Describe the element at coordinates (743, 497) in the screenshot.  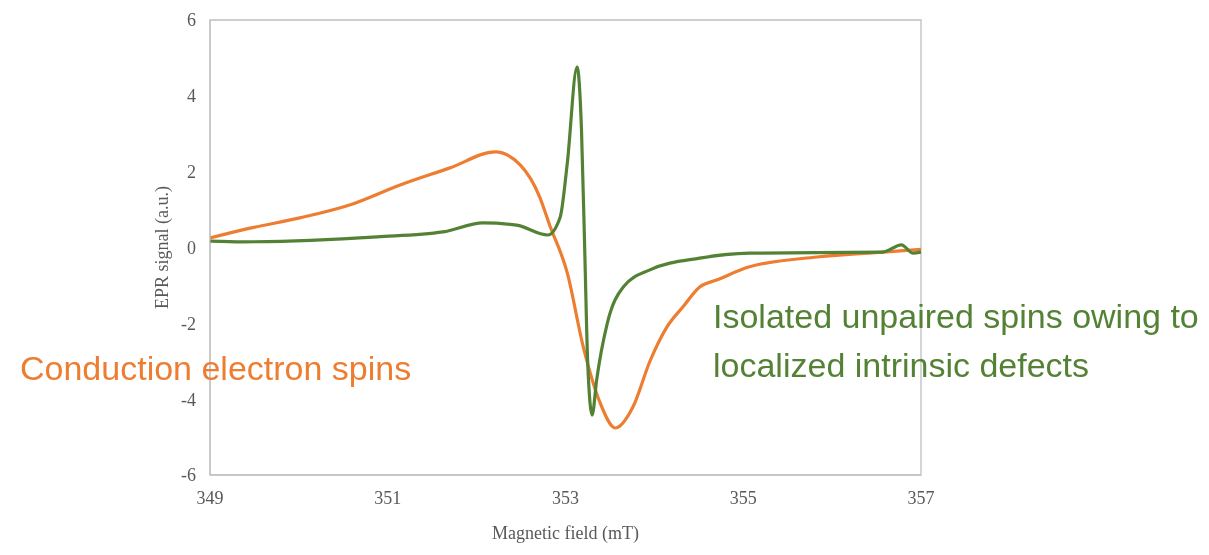
I see `x-tick-label: 355` at that location.